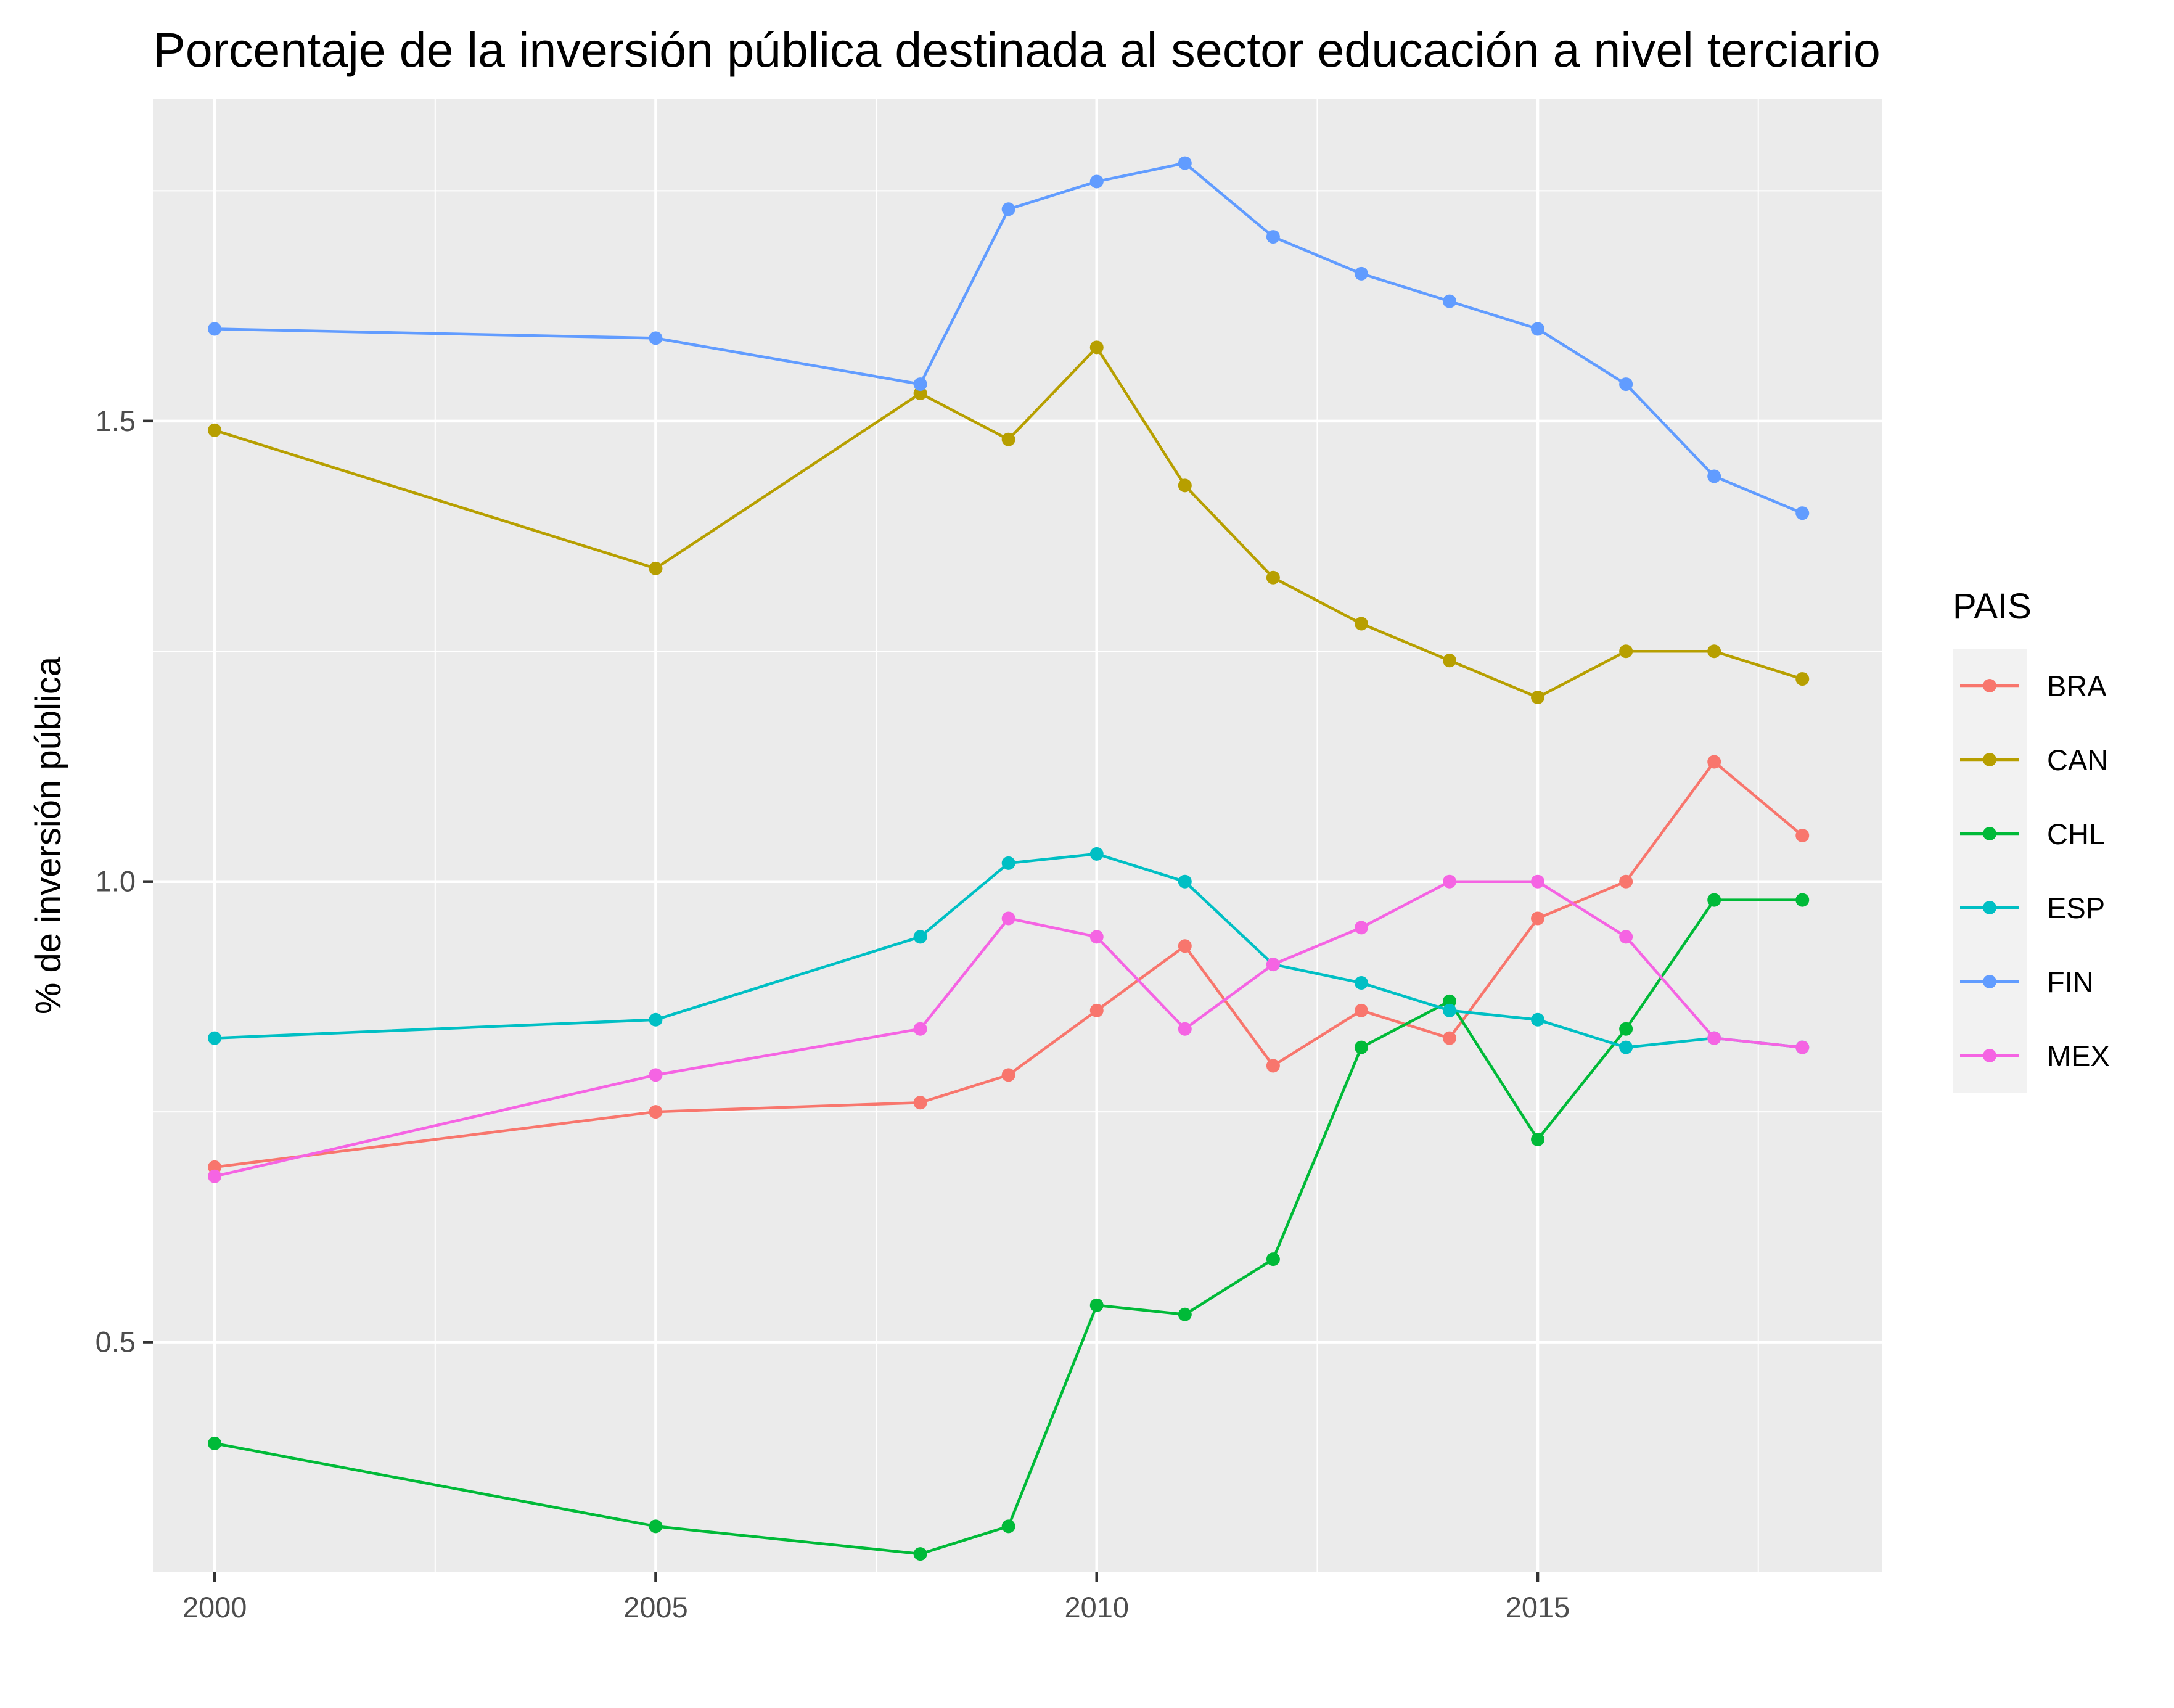  What do you see at coordinates (2077, 760) in the screenshot?
I see `legend-label: CAN` at bounding box center [2077, 760].